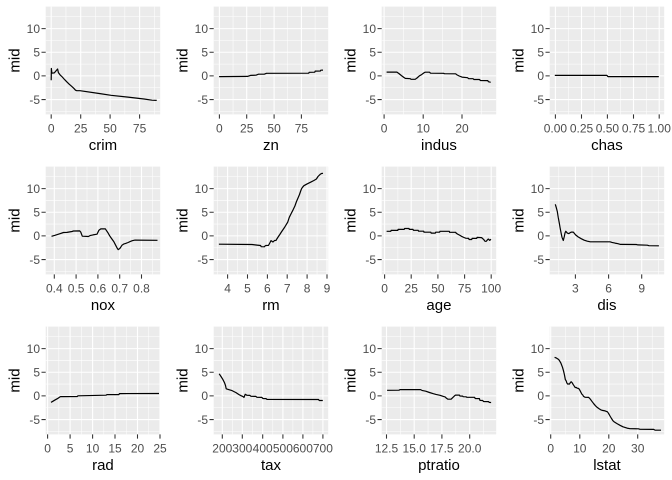 The height and width of the screenshot is (480, 672). I want to click on svg-text: rm, so click(271, 305).